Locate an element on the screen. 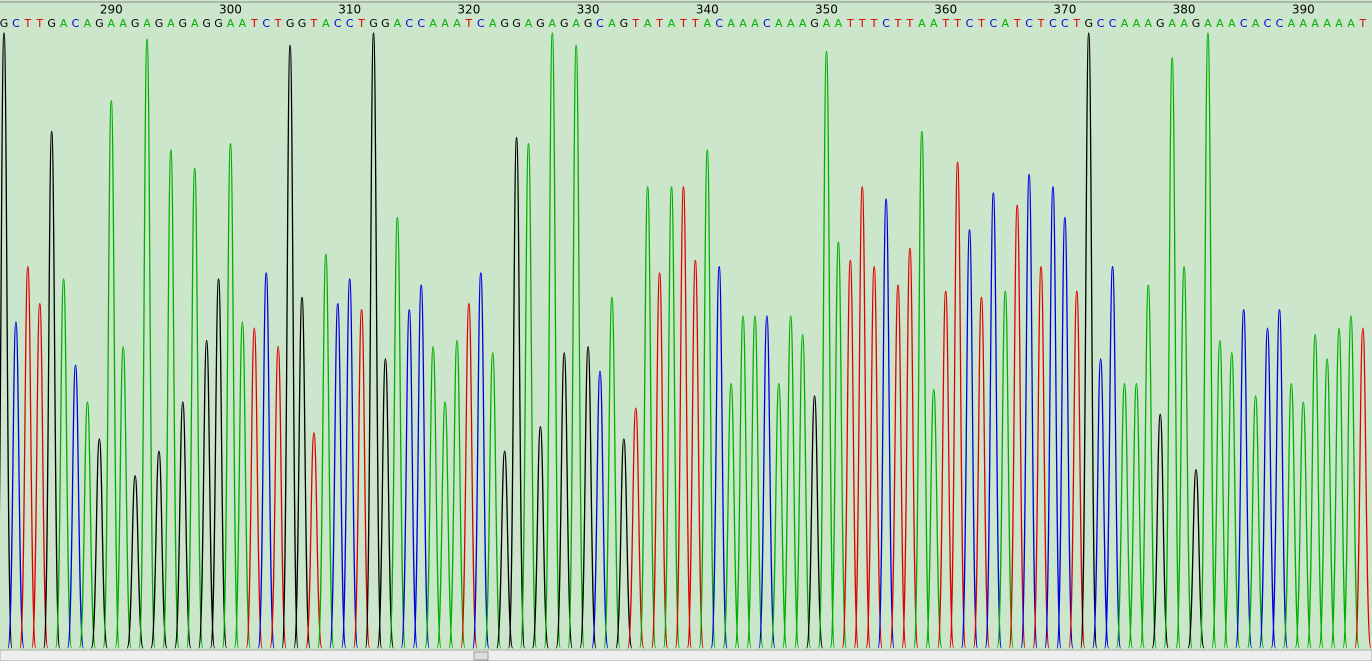  scrollbar is located at coordinates (686, 655).